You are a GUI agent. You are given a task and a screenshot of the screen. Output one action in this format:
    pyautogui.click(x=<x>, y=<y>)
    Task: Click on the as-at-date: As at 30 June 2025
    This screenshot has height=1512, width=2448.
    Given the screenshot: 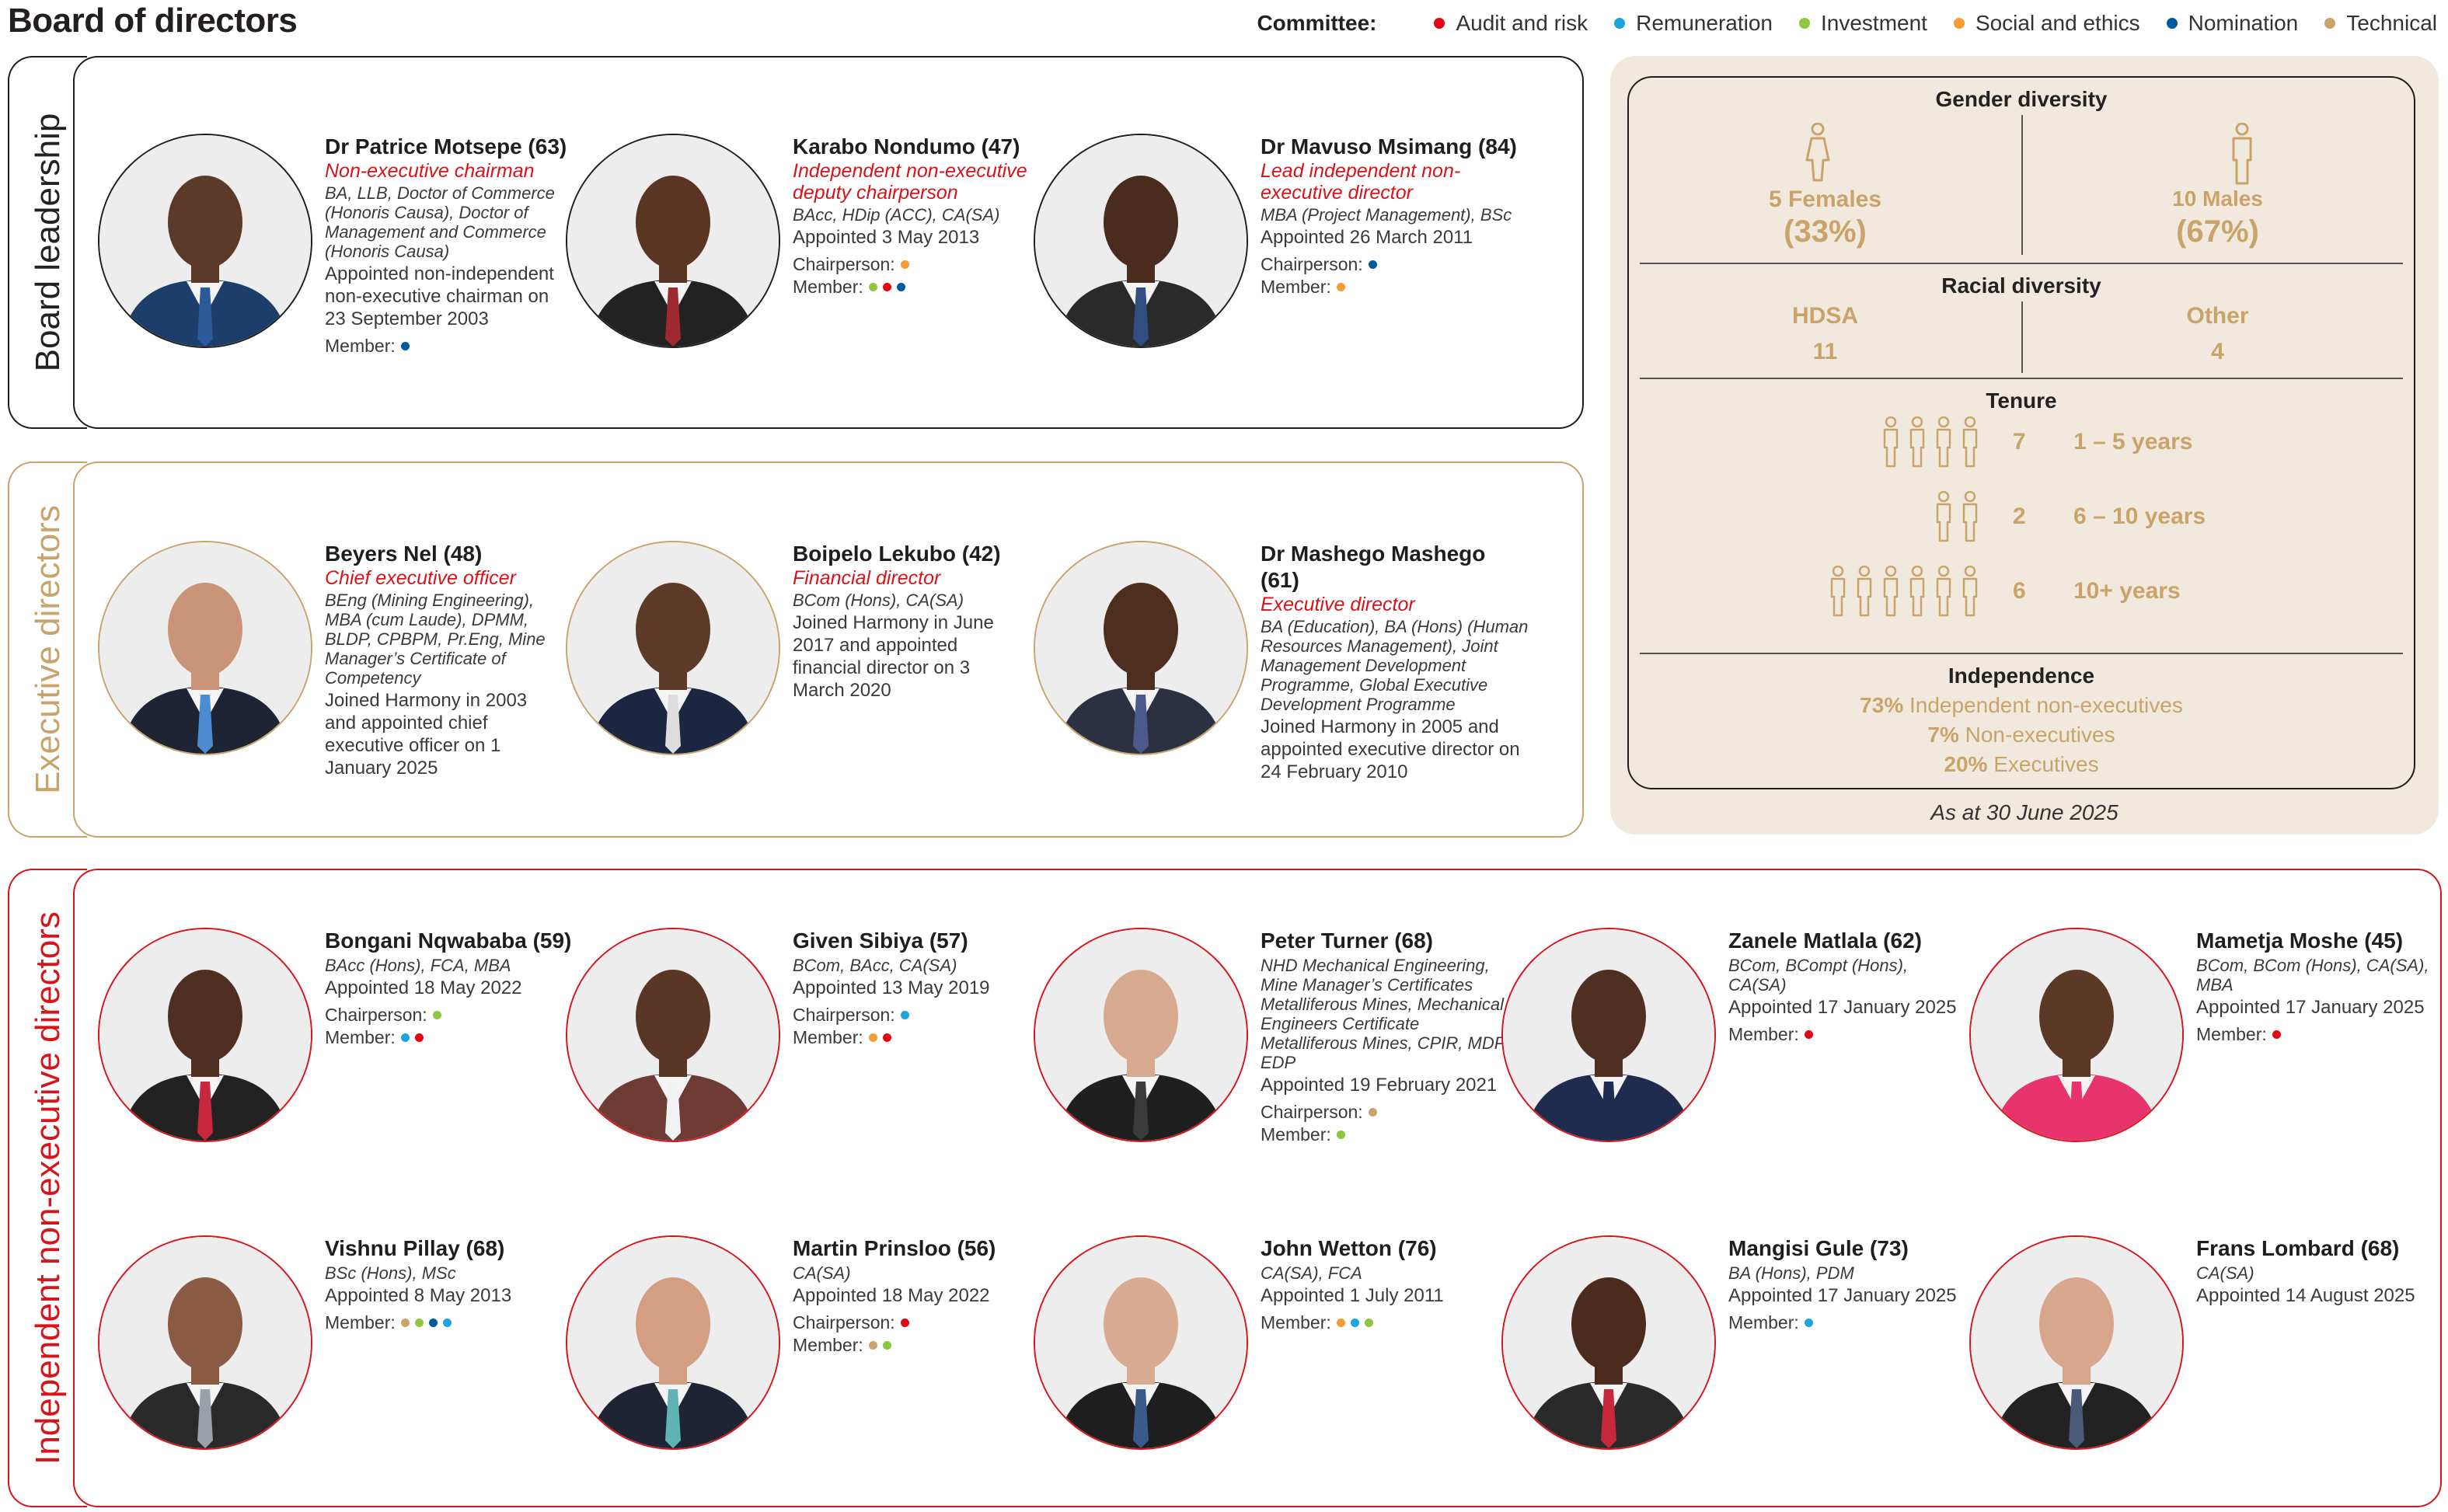 What is the action you would take?
    pyautogui.click(x=2024, y=812)
    